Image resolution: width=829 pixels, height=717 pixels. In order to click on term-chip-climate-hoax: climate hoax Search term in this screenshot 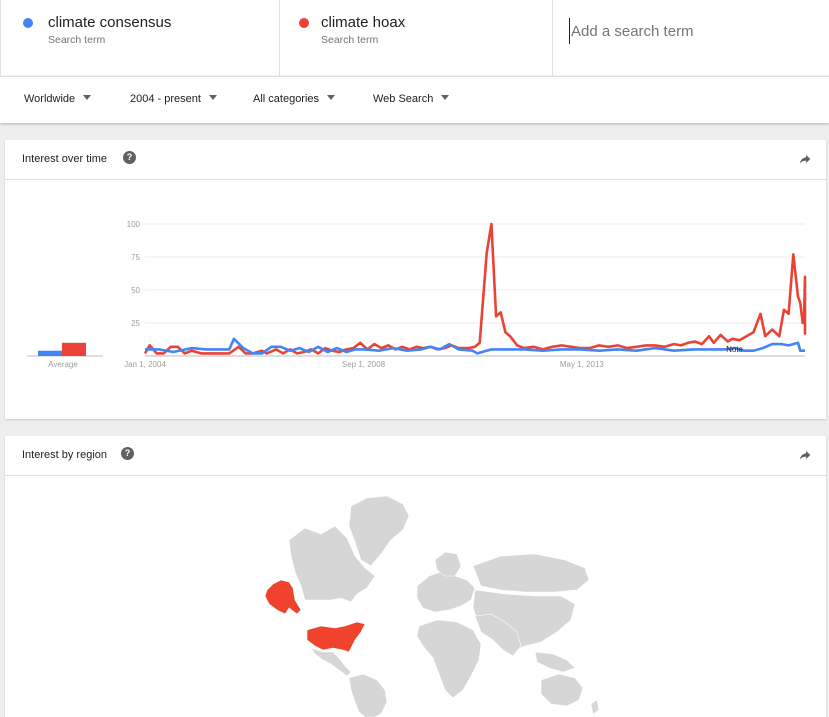, I will do `click(416, 38)`.